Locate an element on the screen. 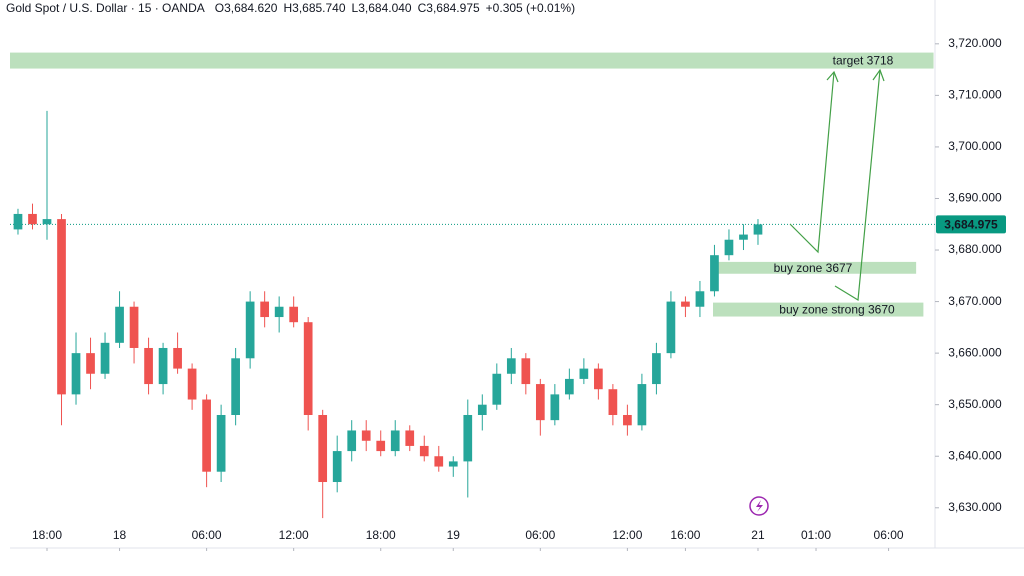 The width and height of the screenshot is (1024, 576). zone-label: buy zone strong 3670 is located at coordinates (837, 310).